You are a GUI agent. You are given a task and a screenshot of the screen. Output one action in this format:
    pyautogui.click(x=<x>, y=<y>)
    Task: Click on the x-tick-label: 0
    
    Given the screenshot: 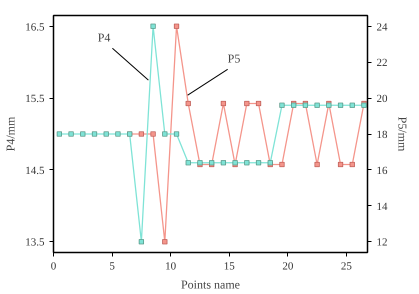 What is the action you would take?
    pyautogui.click(x=53, y=266)
    